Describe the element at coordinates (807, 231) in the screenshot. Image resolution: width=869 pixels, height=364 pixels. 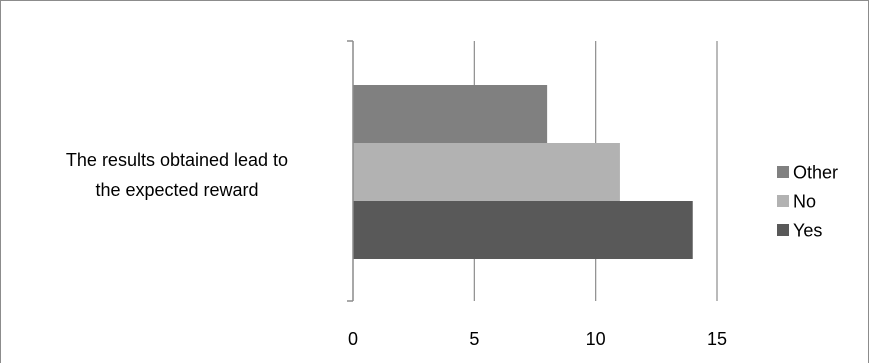
I see `legend-label-yes: Yes` at that location.